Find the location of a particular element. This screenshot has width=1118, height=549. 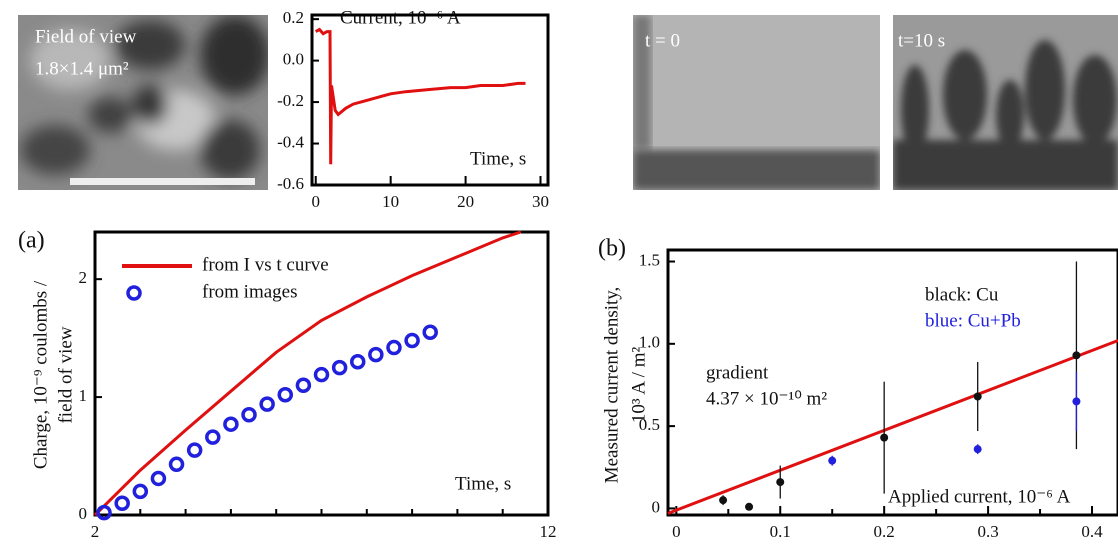

legend-label: from images is located at coordinates (250, 291).